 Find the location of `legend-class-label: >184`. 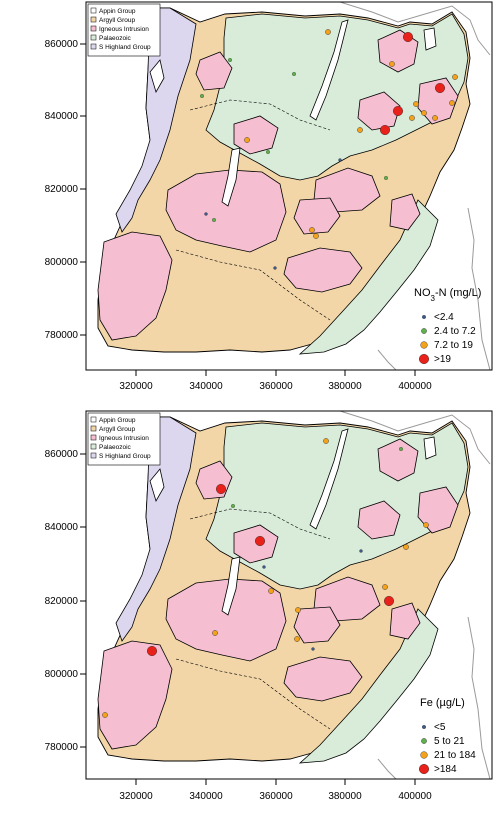

legend-class-label: >184 is located at coordinates (445, 769).